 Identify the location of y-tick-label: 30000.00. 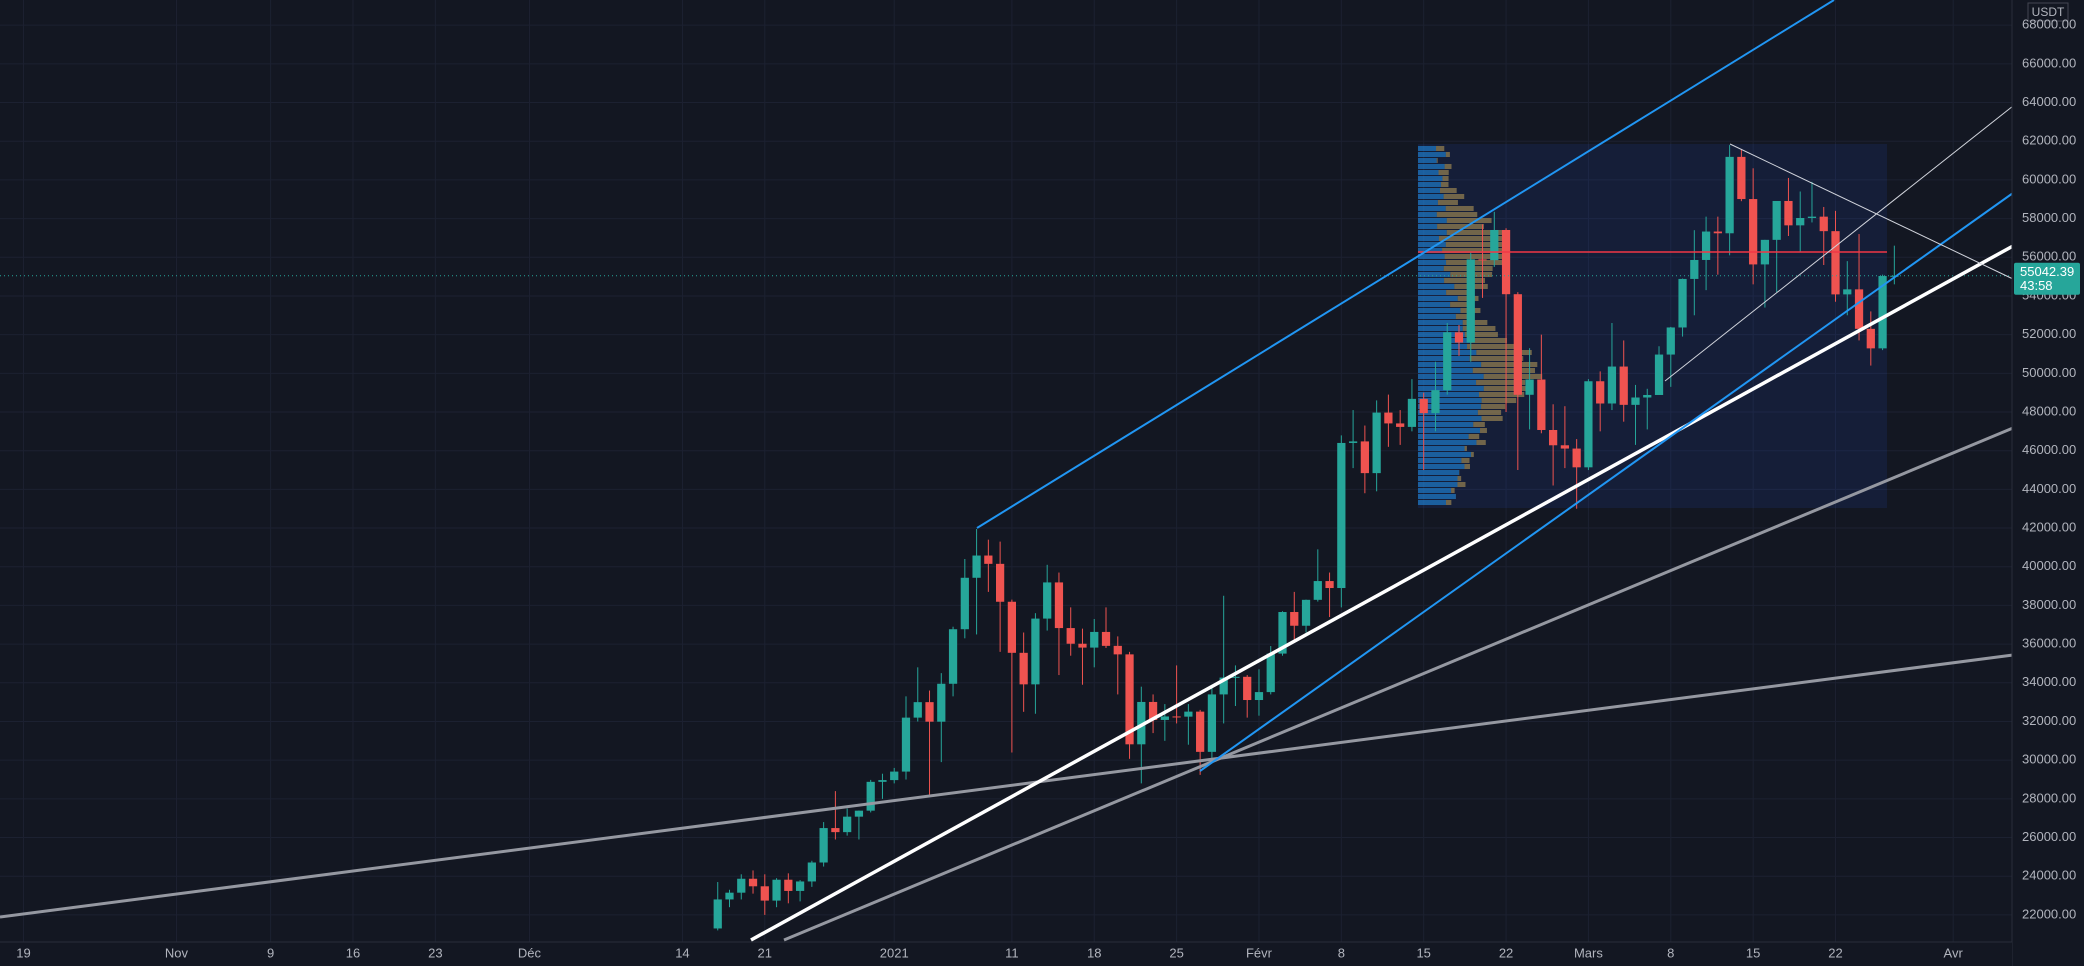
(2049, 759).